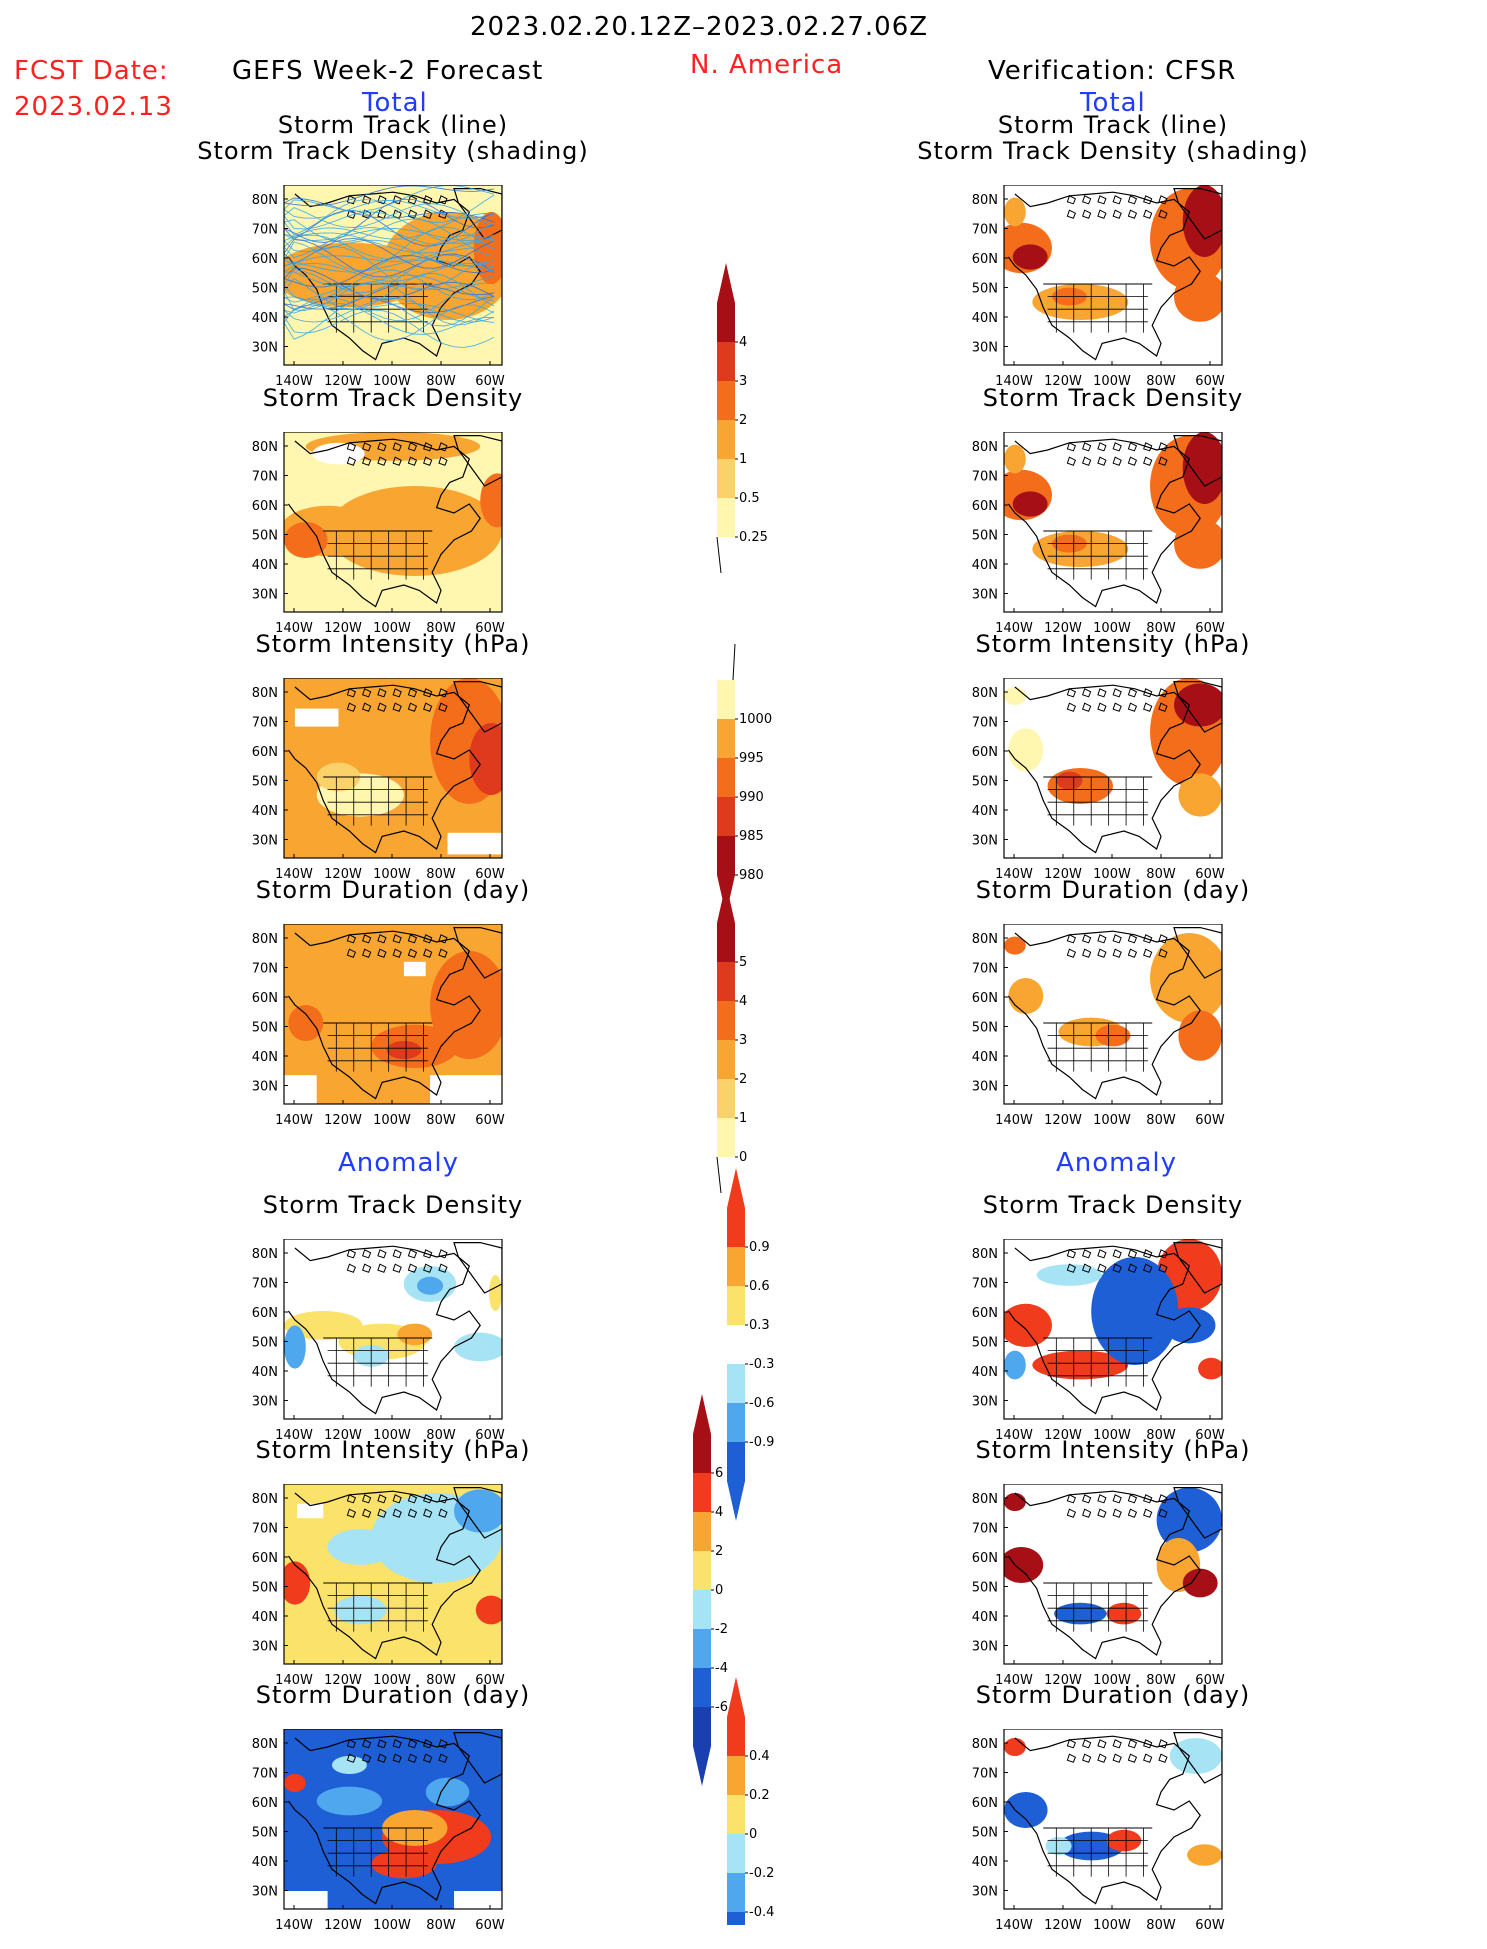  I want to click on anom-density-colorbar-label: 0.9, so click(759, 1247).